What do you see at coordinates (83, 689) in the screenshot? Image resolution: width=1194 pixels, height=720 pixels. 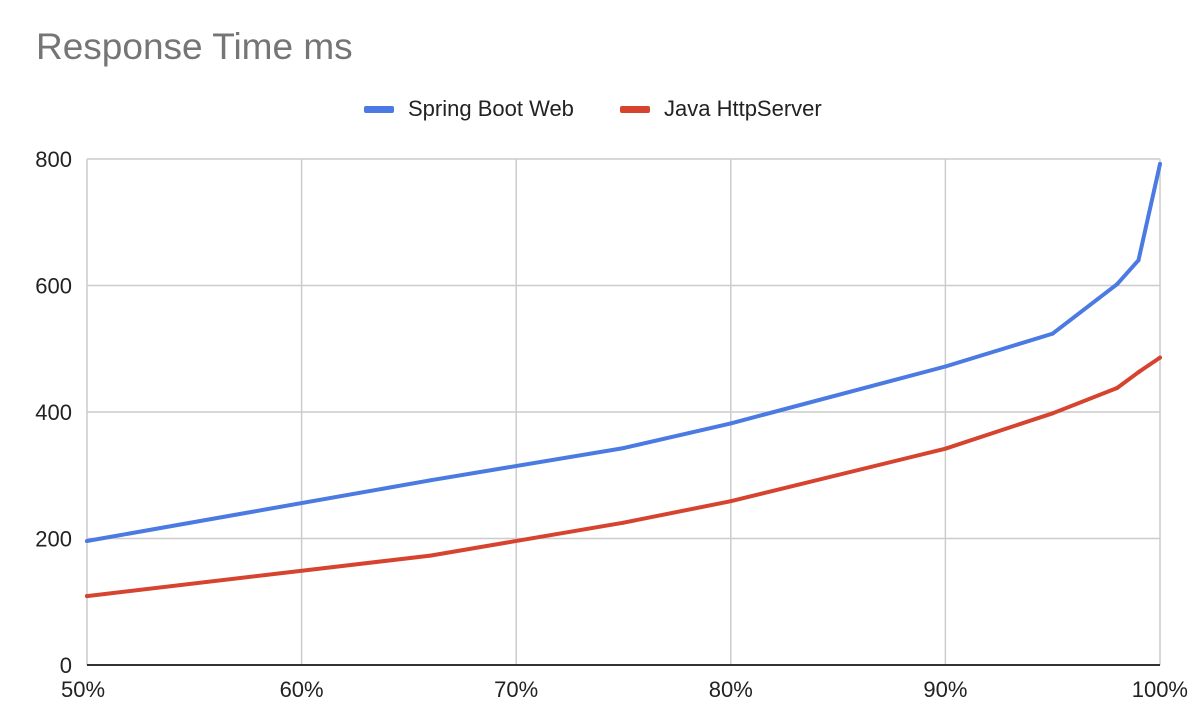 I see `x-tick-label: 50%` at bounding box center [83, 689].